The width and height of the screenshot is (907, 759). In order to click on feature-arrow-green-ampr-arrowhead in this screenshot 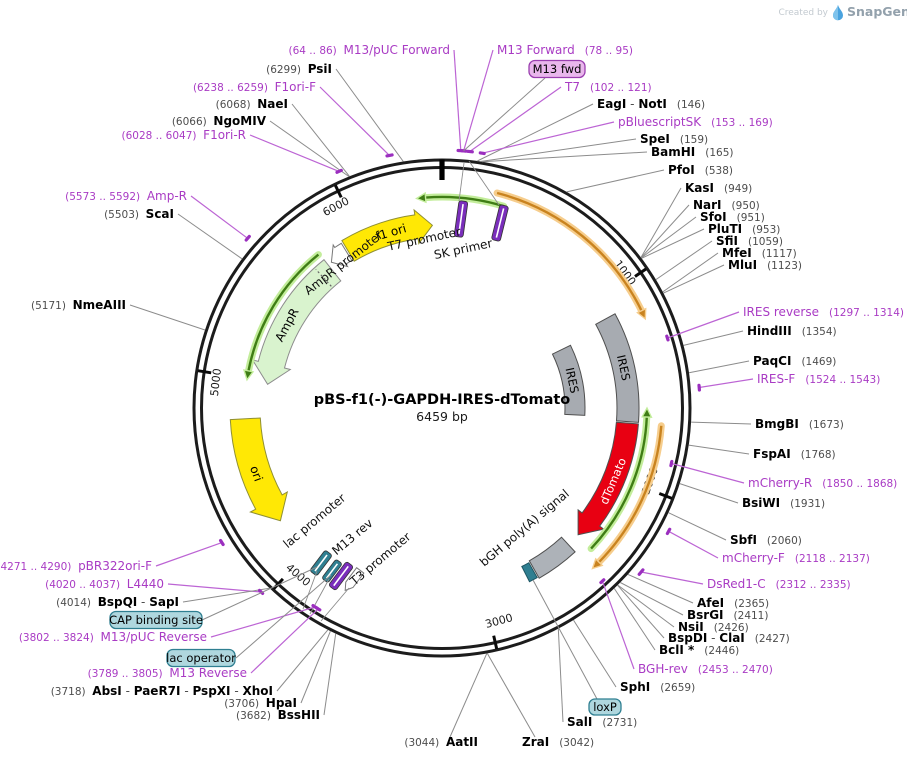, I will do `click(248, 375)`.